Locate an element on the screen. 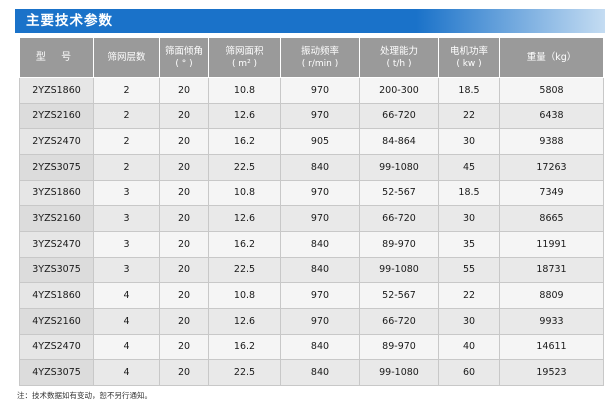  column-header-label: 型 号 is located at coordinates (56, 57).